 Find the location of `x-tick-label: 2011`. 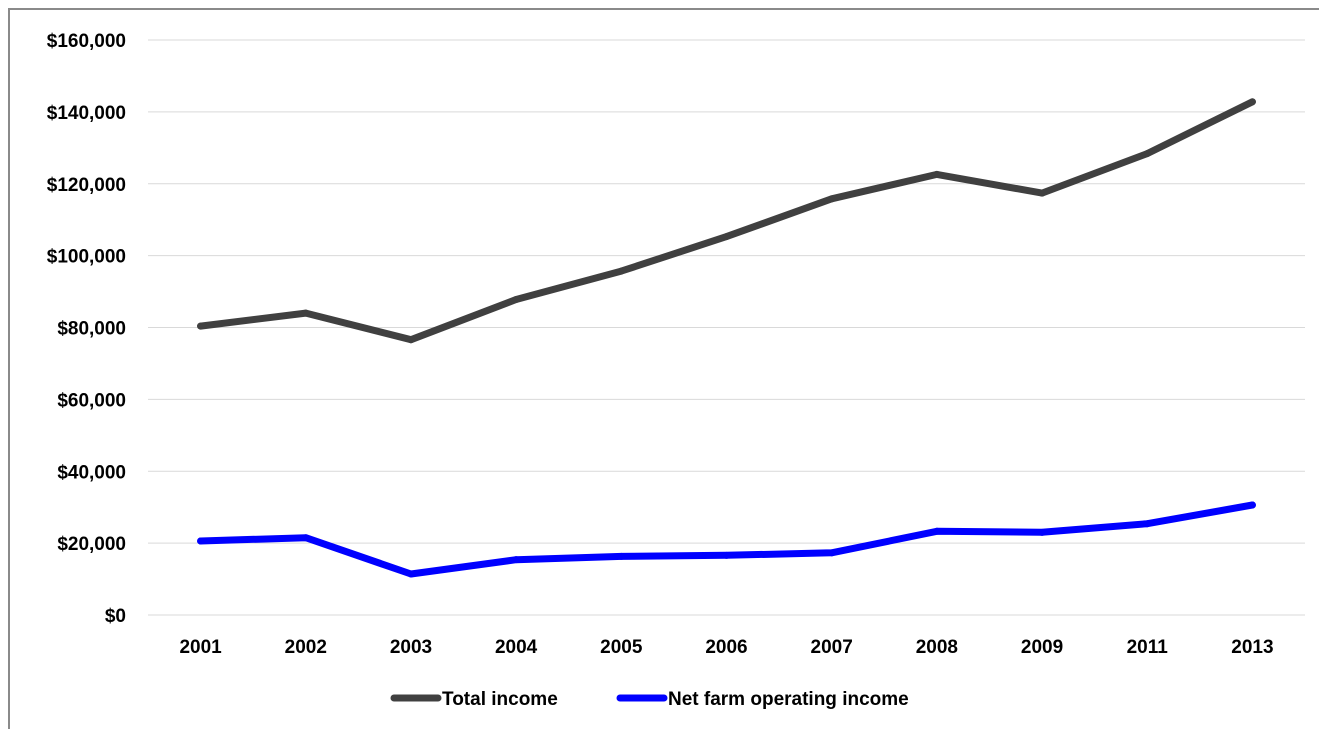

x-tick-label: 2011 is located at coordinates (1148, 647).